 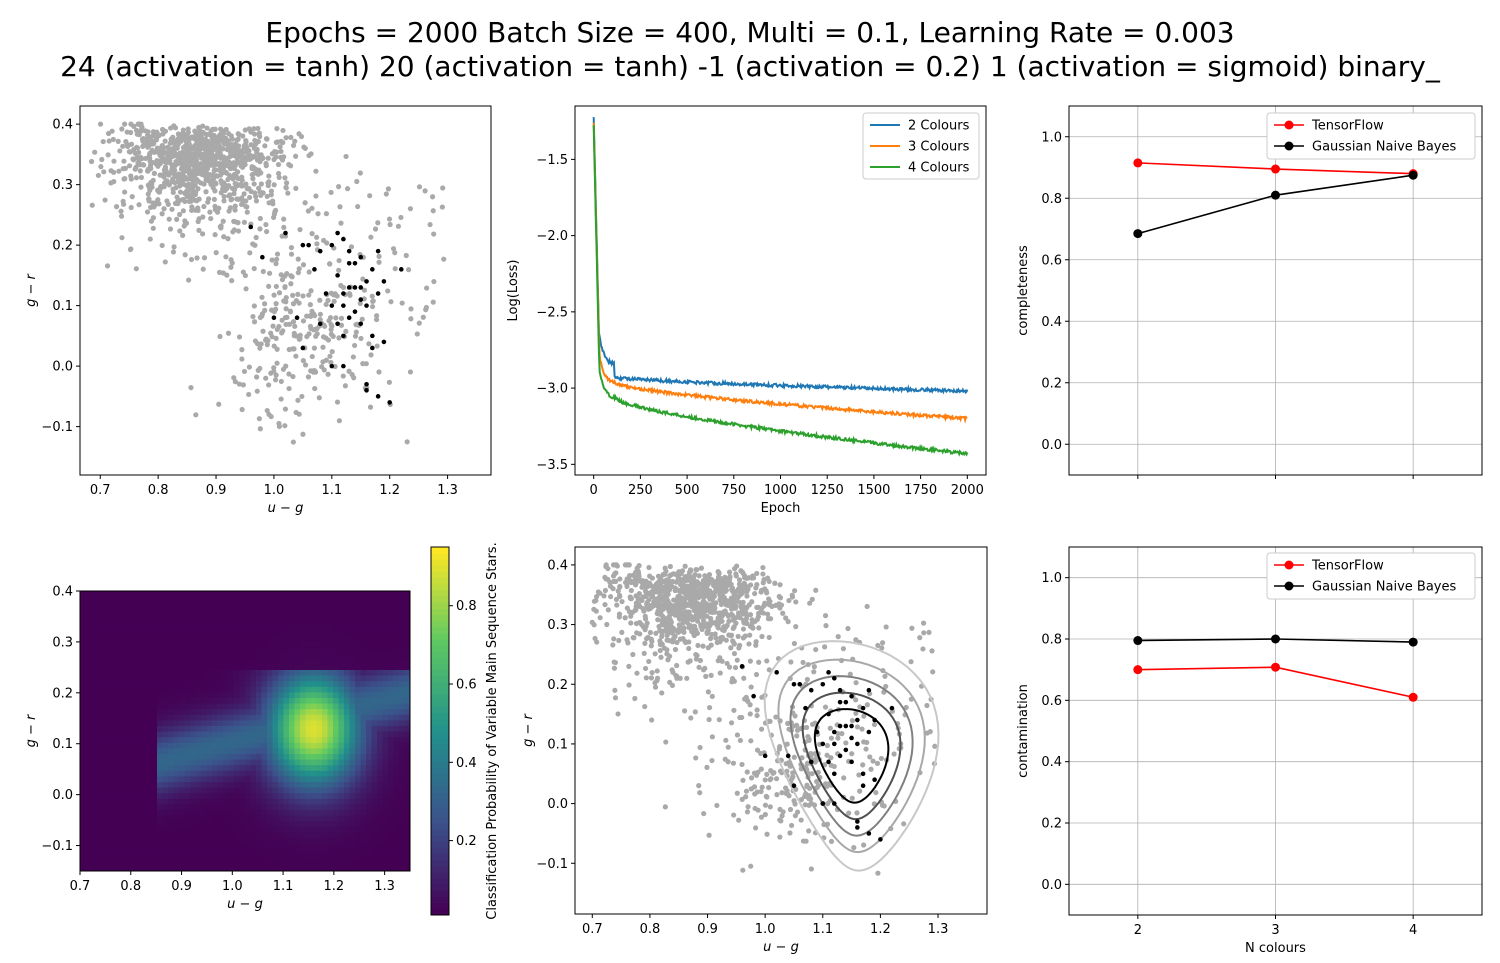 What do you see at coordinates (557, 625) in the screenshot?
I see `y-tick-label: 0.3` at bounding box center [557, 625].